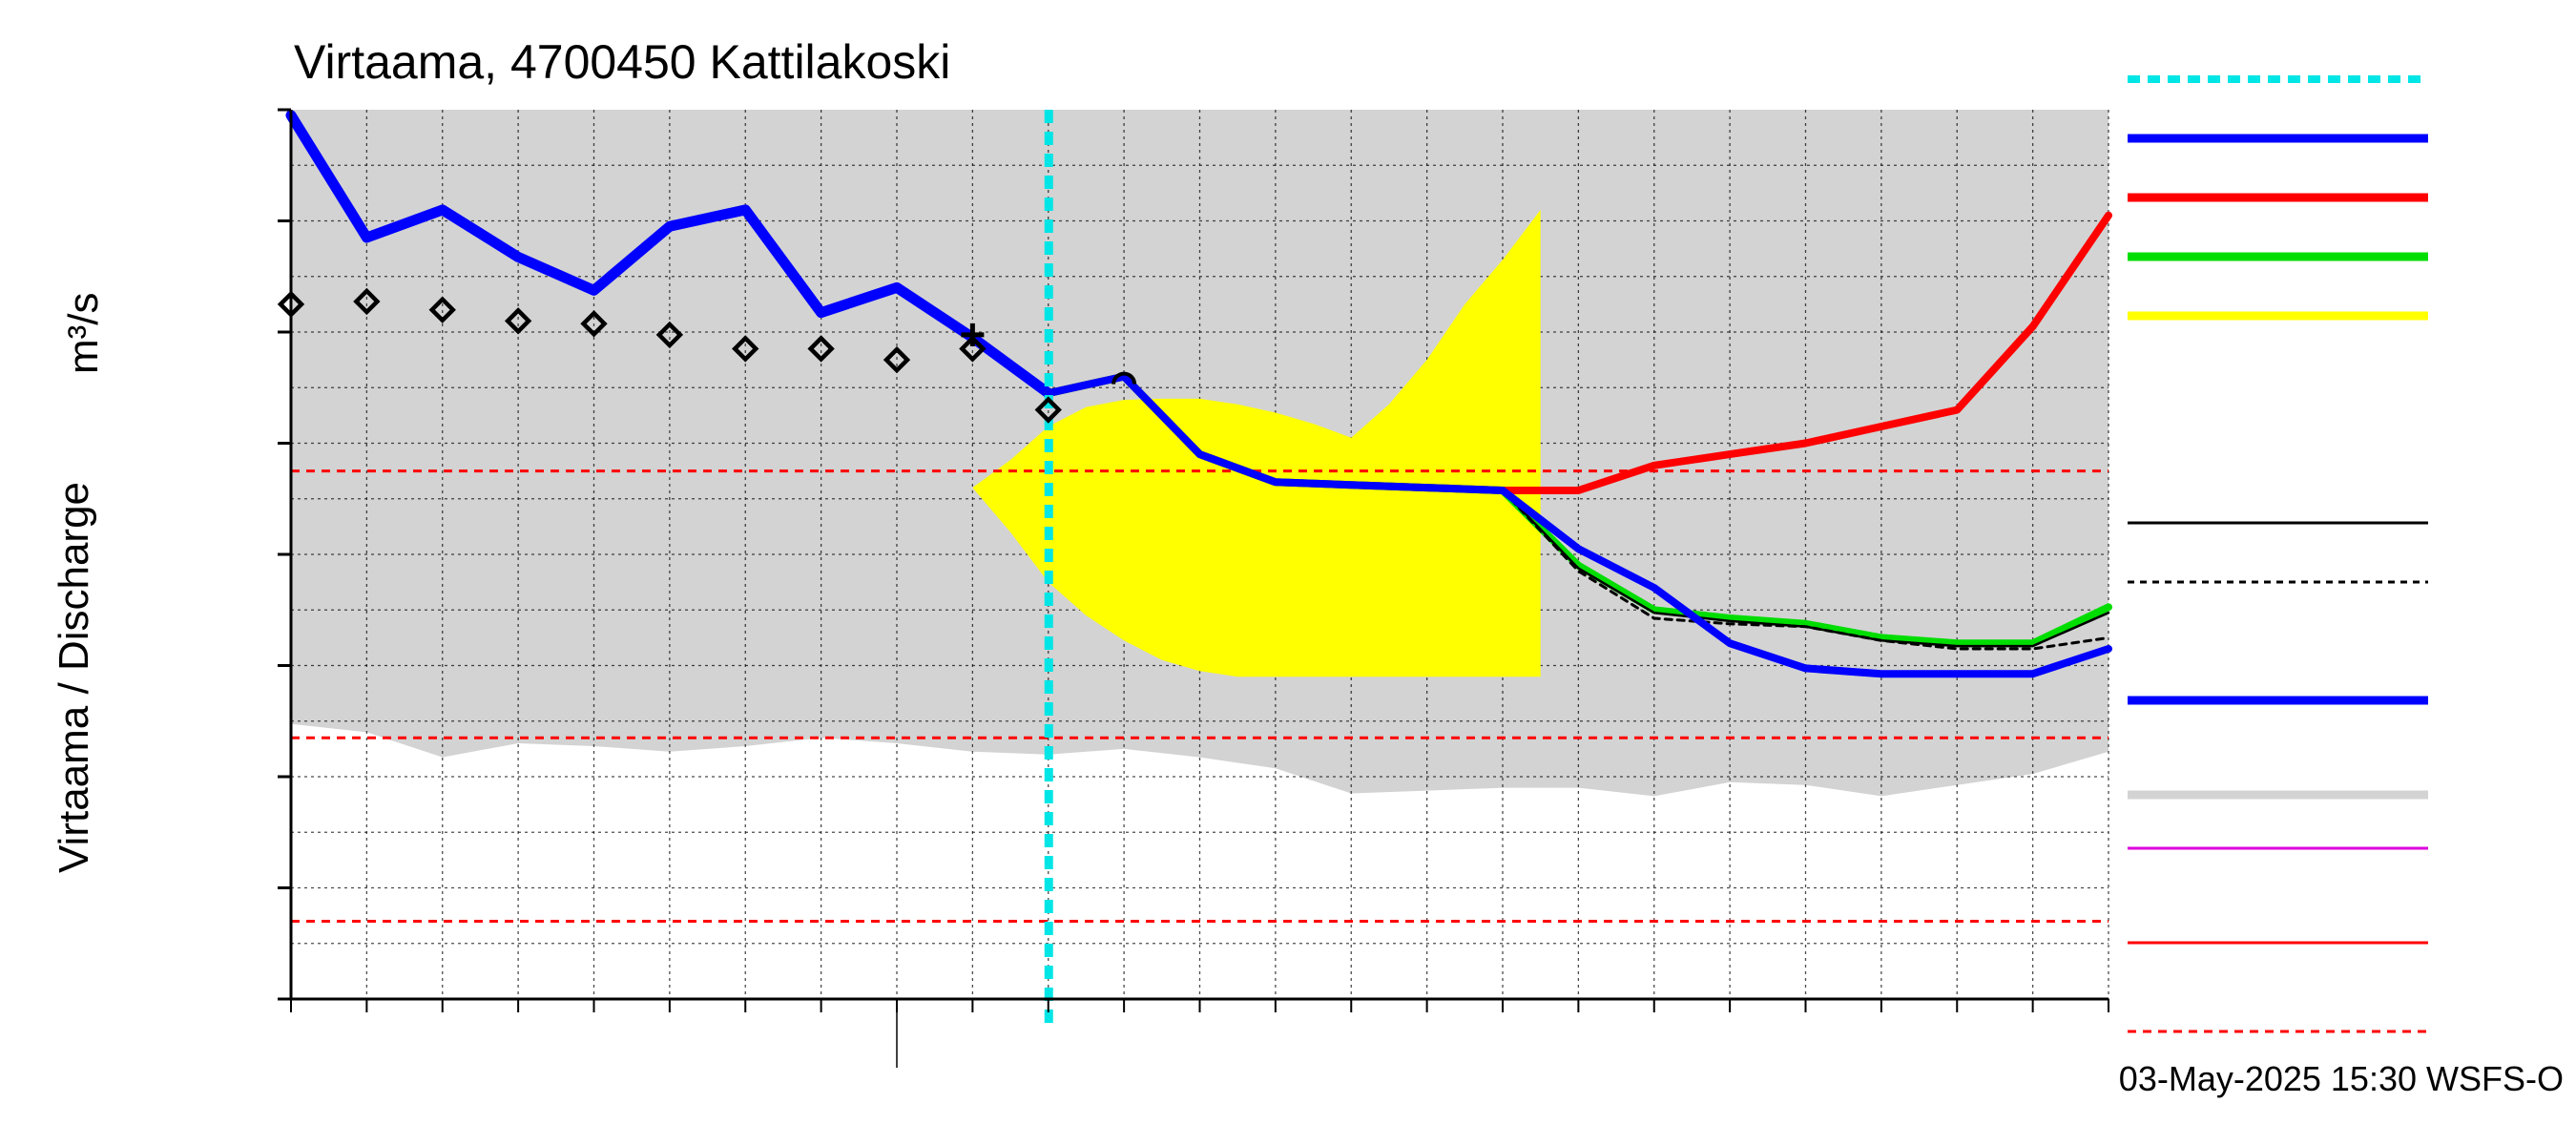 The height and width of the screenshot is (1145, 2576). Describe the element at coordinates (83, 333) in the screenshot. I see `y-axis-unit: m³/s` at that location.